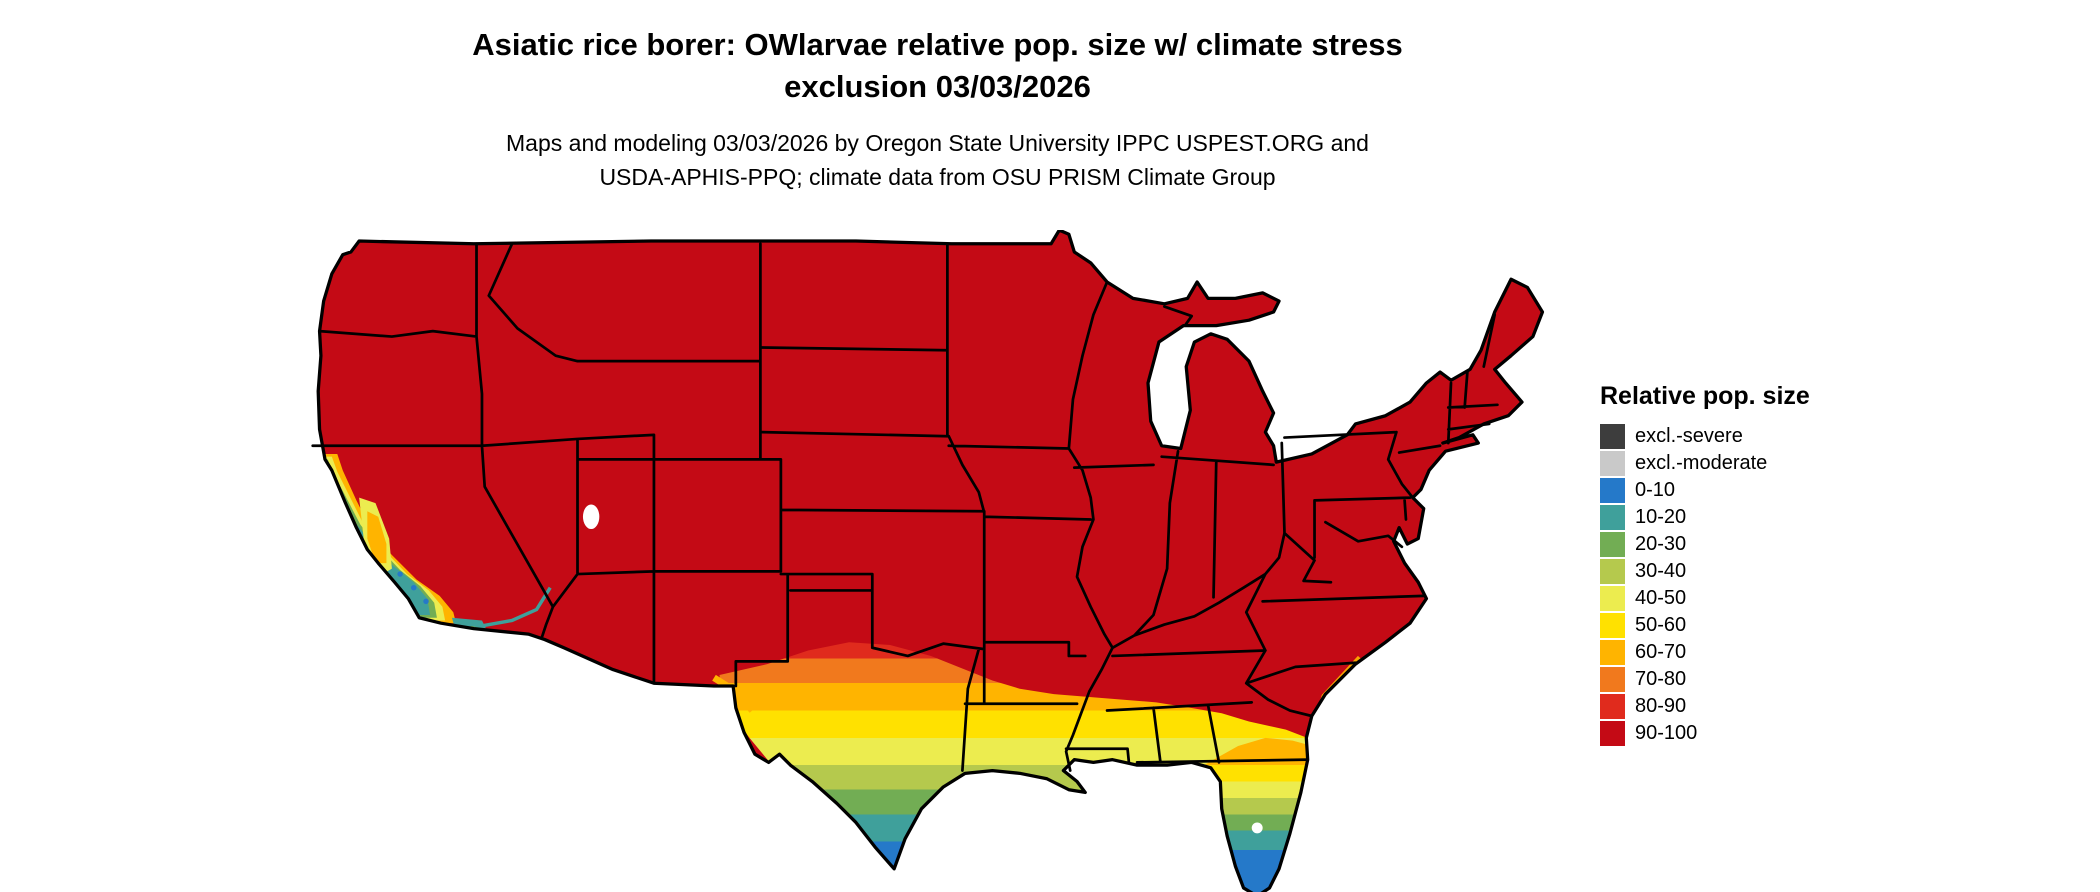  What do you see at coordinates (1661, 625) in the screenshot?
I see `legend-label: 50-60` at bounding box center [1661, 625].